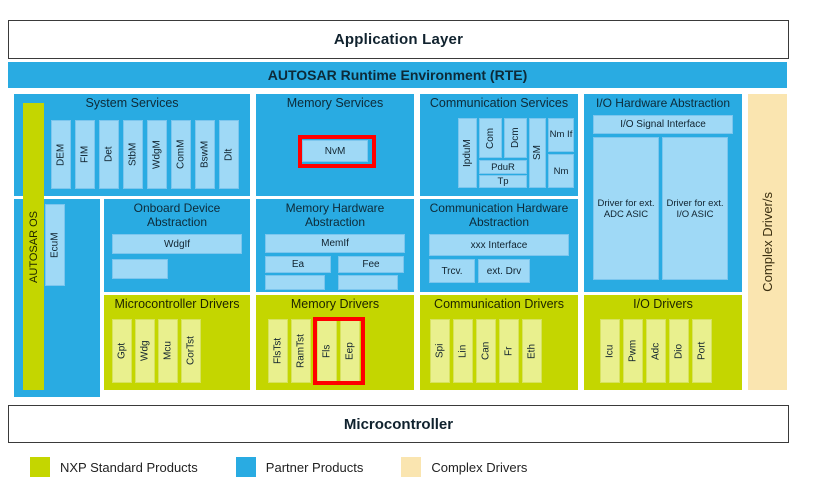 Image resolution: width=813 pixels, height=499 pixels. Describe the element at coordinates (411, 467) in the screenshot. I see `legend-swatch-complex` at that location.